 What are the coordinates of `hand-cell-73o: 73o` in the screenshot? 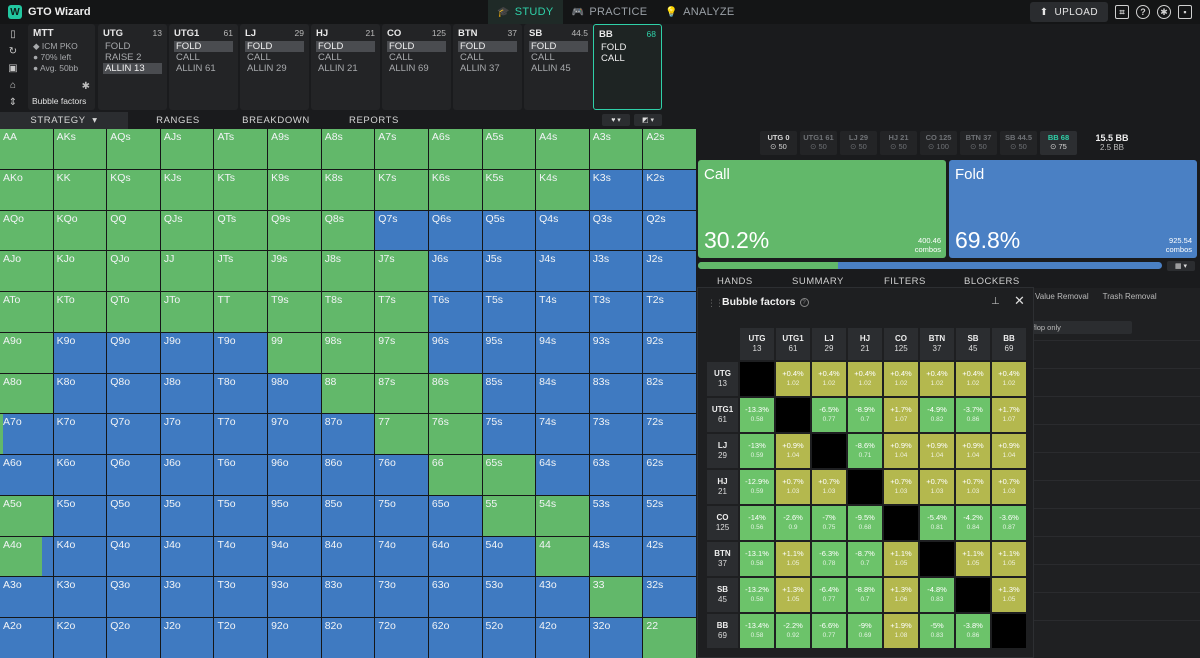 It's located at (401, 597).